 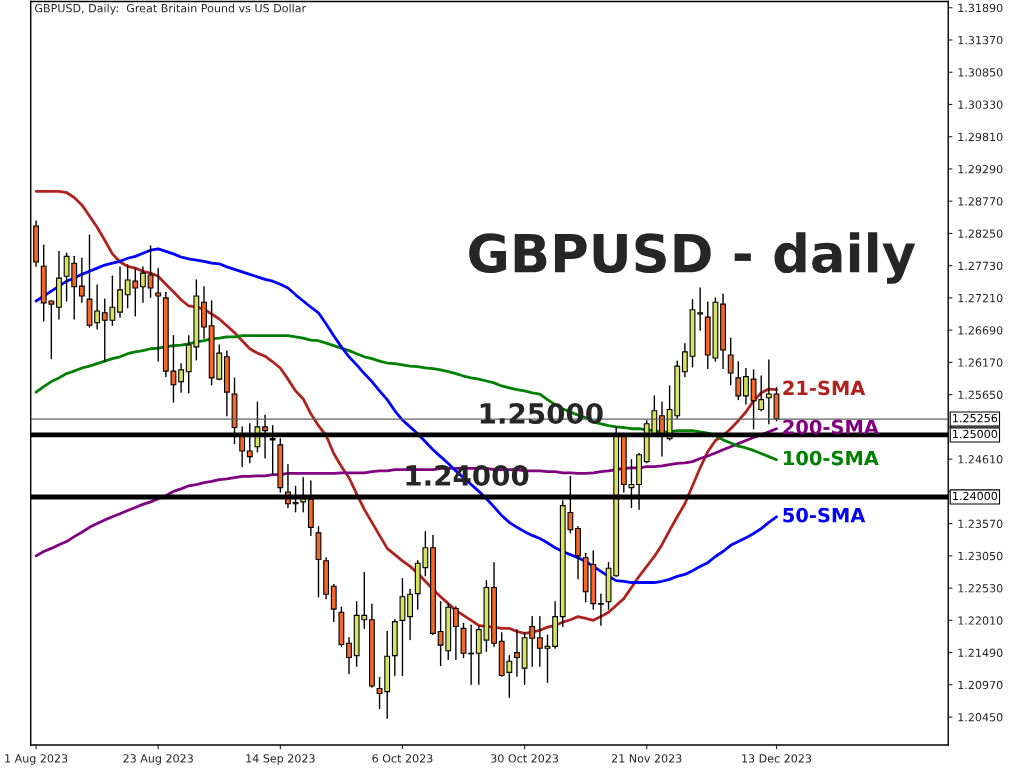 What do you see at coordinates (980, 298) in the screenshot?
I see `y-tick-label: 1.27210` at bounding box center [980, 298].